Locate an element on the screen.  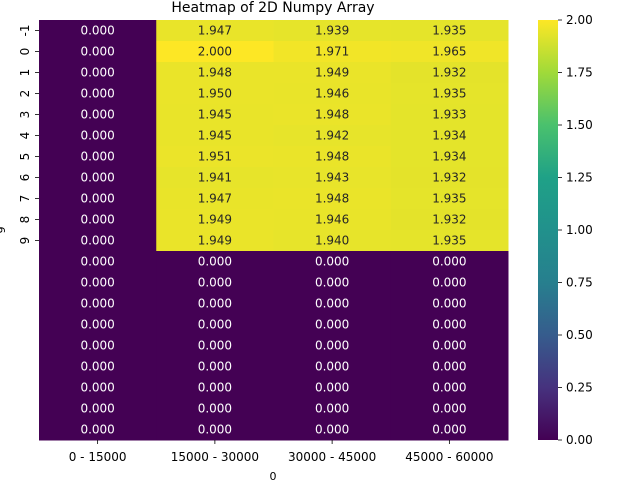
cell-value-label: 1.946 is located at coordinates (332, 94).